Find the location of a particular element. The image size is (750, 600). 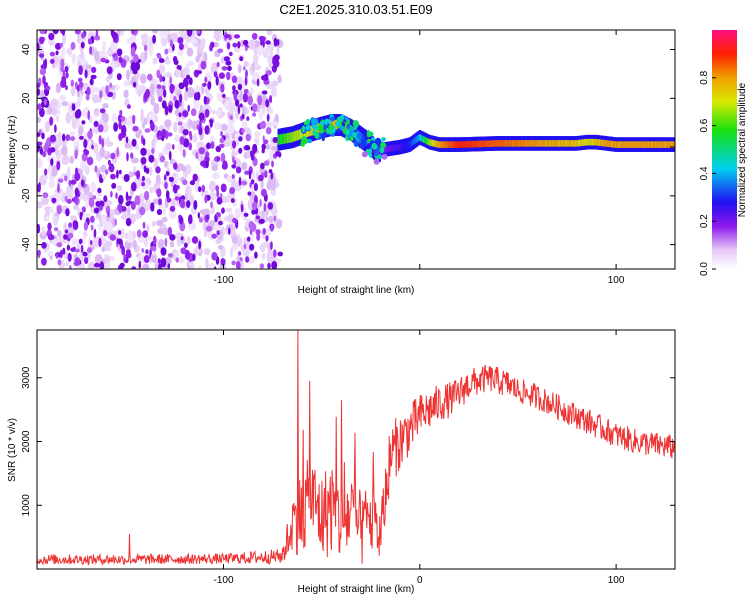

colorbar-scale is located at coordinates (724, 149).